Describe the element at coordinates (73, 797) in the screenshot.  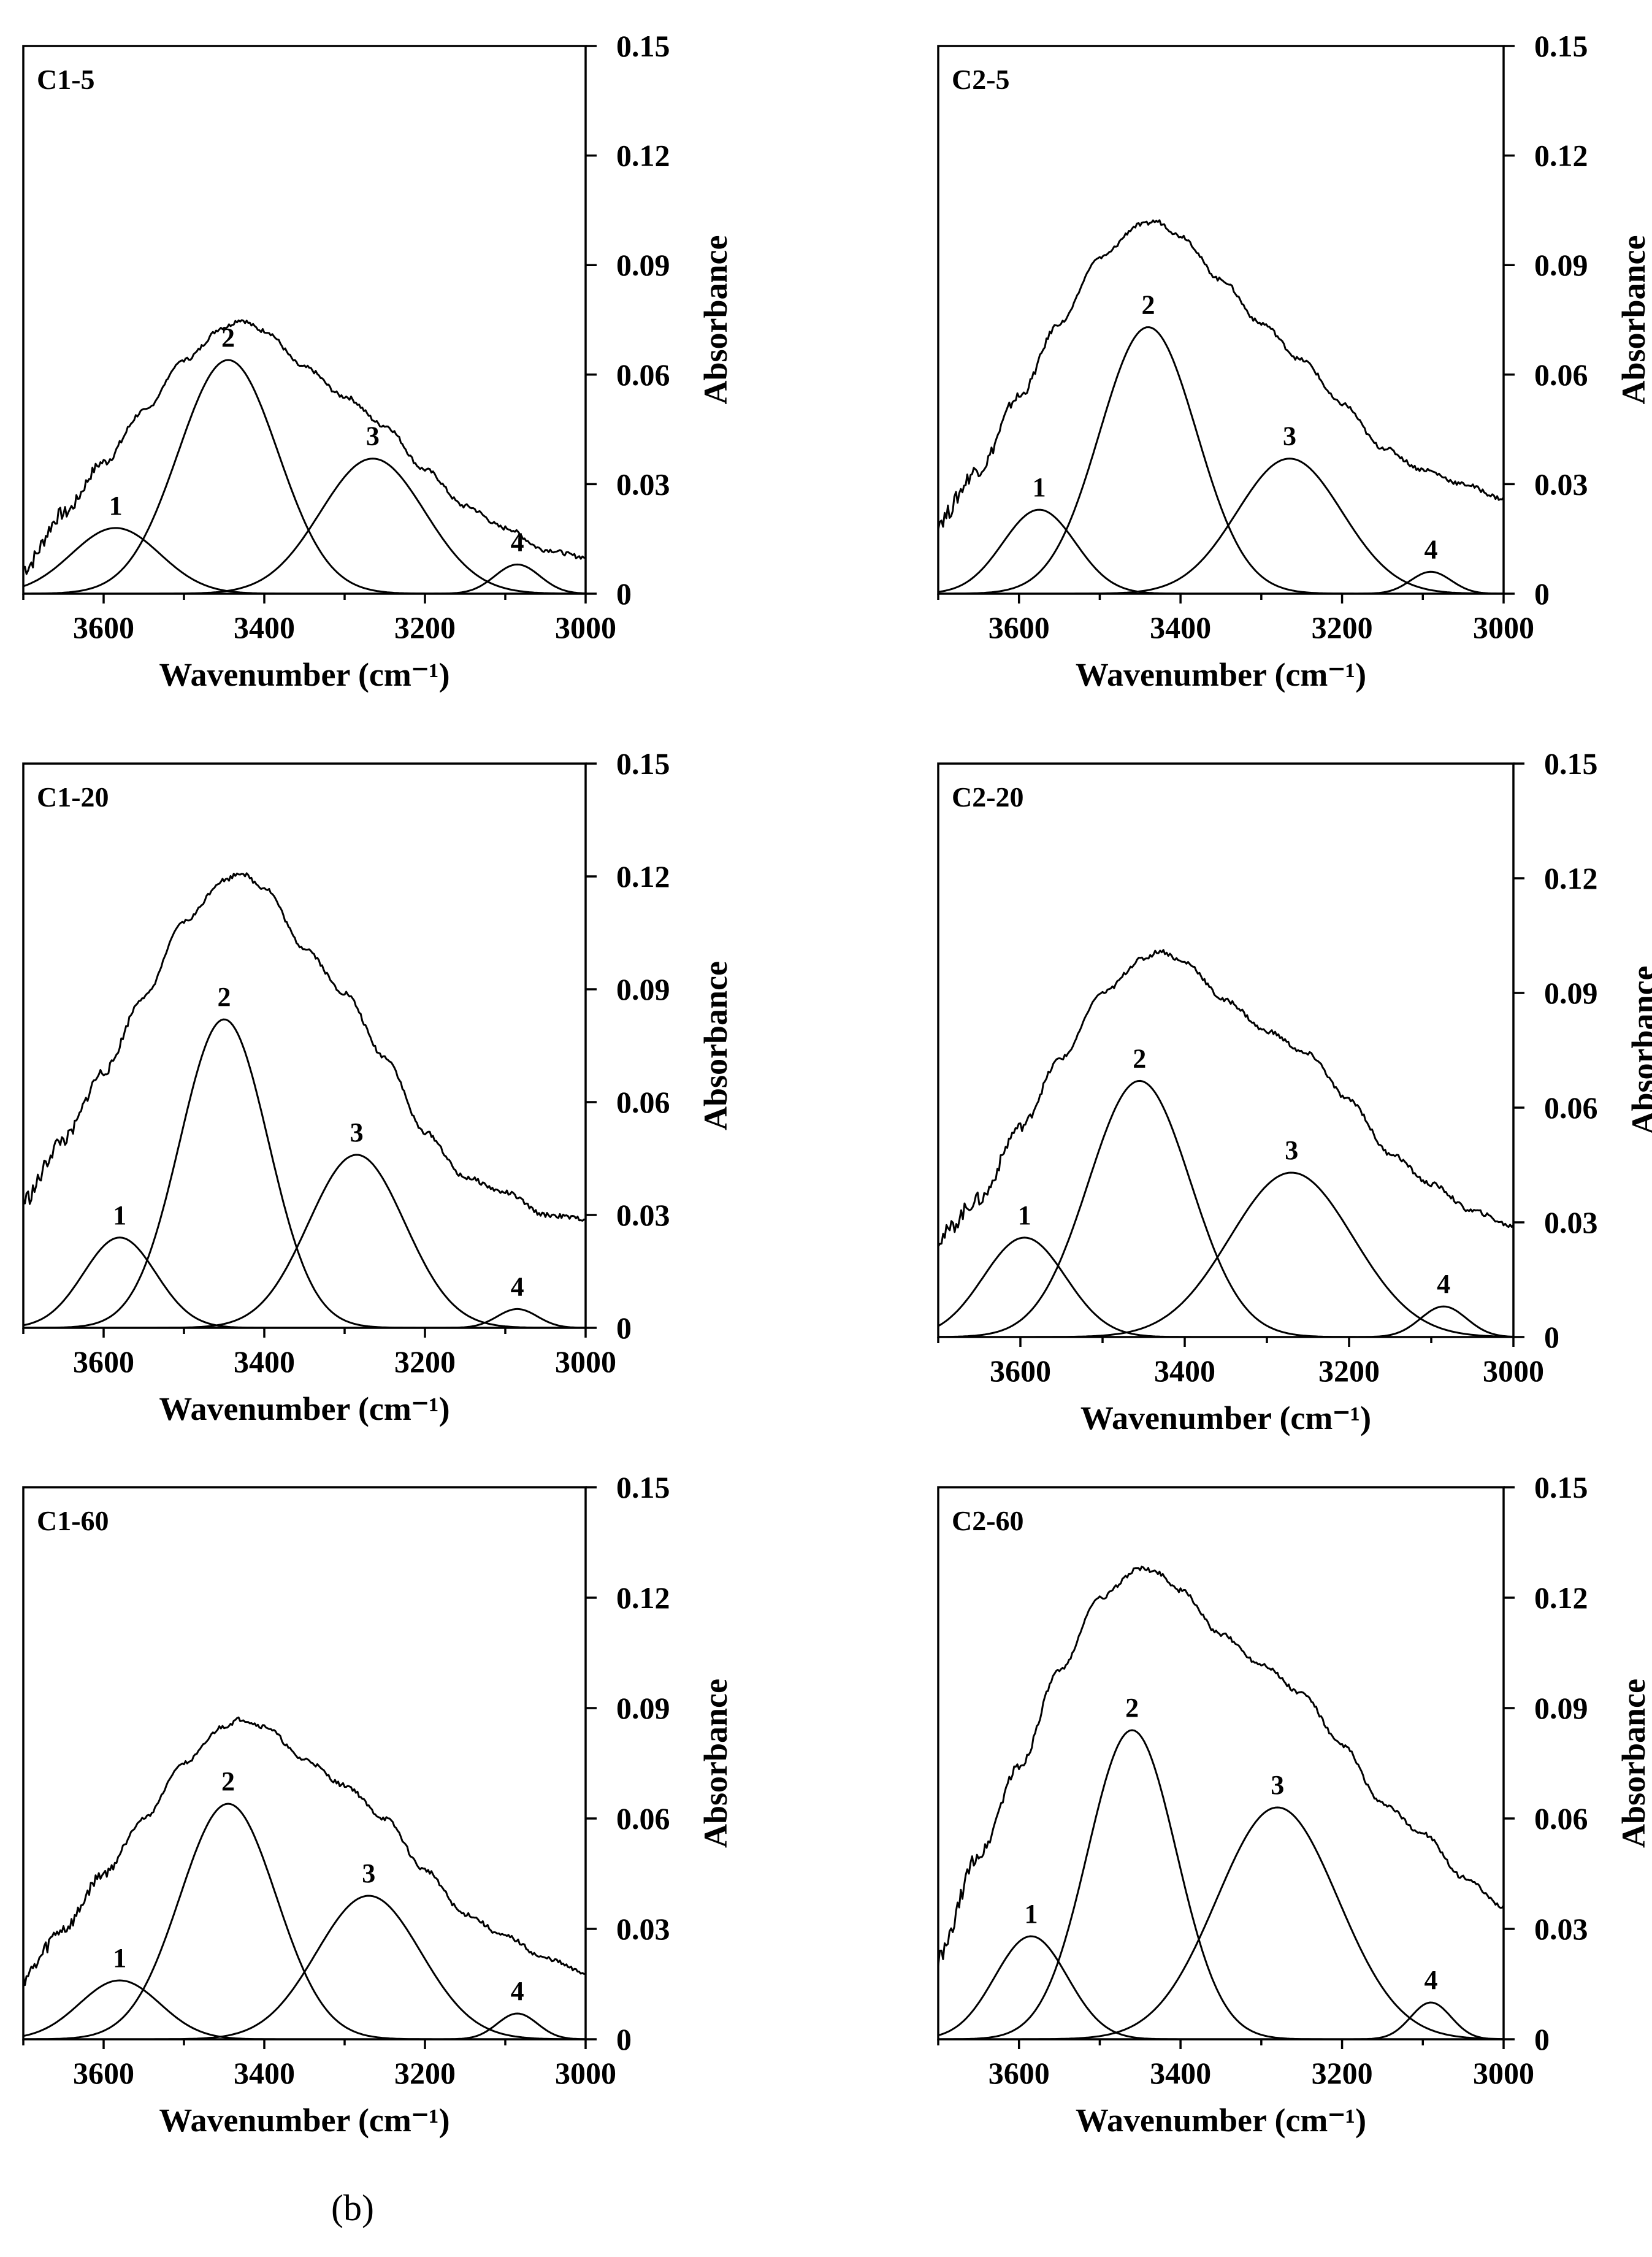
I see `panel-title: C1-20` at that location.